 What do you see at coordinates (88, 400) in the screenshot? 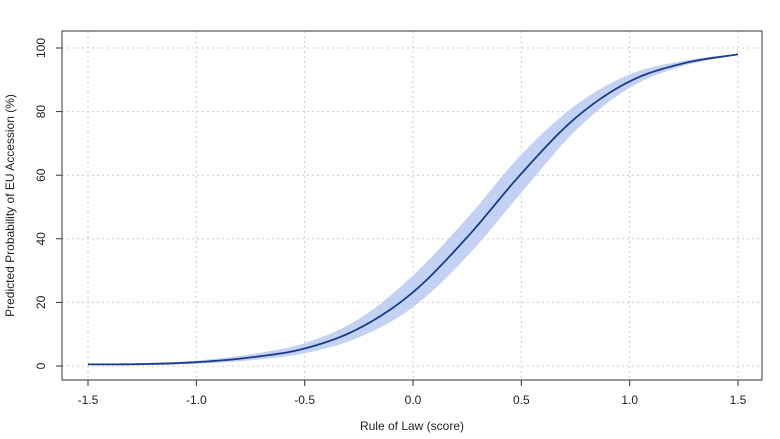
I see `x-tick-label: -1.5` at bounding box center [88, 400].